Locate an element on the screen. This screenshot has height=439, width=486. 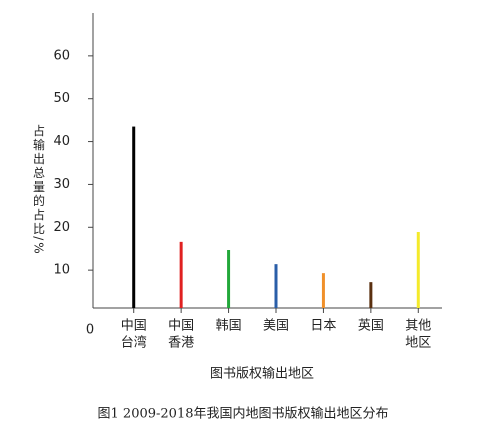
y-tick-label: 30 is located at coordinates (61, 184).